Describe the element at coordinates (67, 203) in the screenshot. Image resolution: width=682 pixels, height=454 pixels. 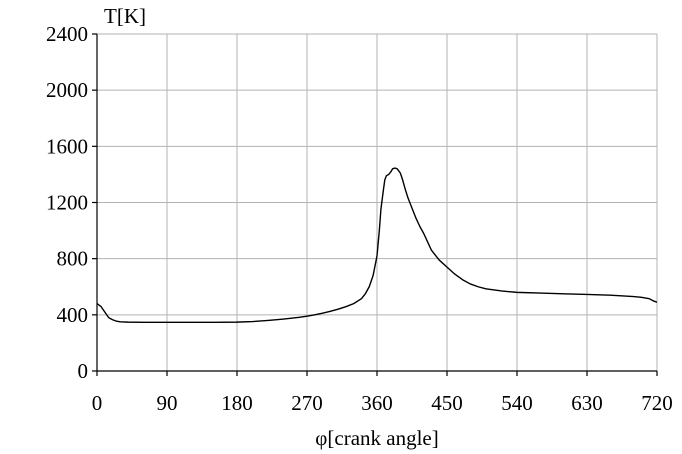
I see `y-tick-label: 1200` at that location.